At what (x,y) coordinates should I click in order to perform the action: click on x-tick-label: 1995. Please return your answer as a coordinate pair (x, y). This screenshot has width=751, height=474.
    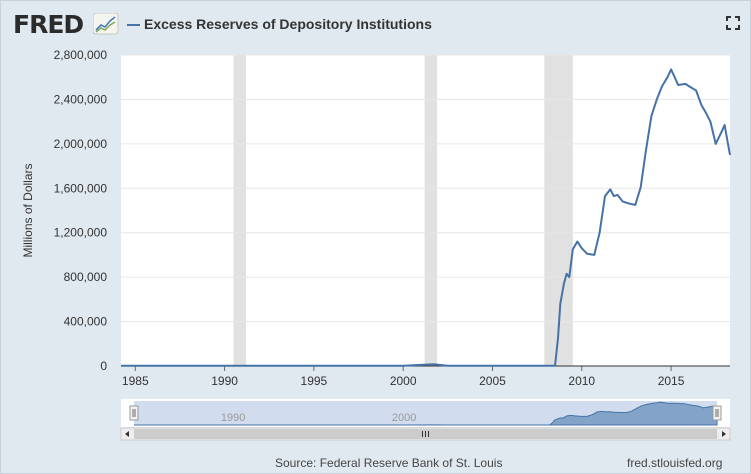
    Looking at the image, I should click on (314, 381).